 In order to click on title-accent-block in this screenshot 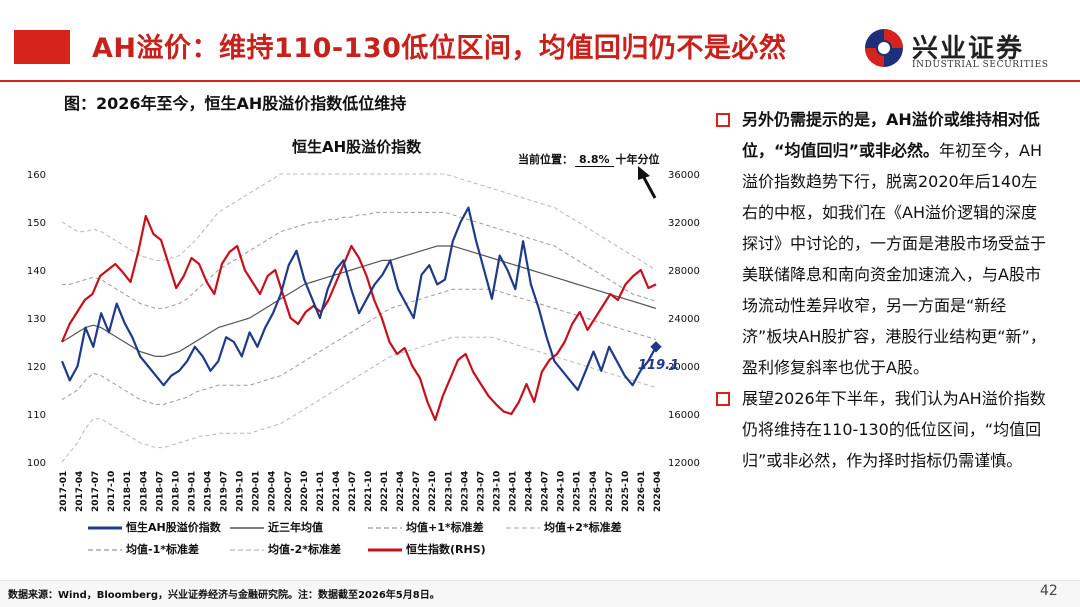, I will do `click(42, 47)`.